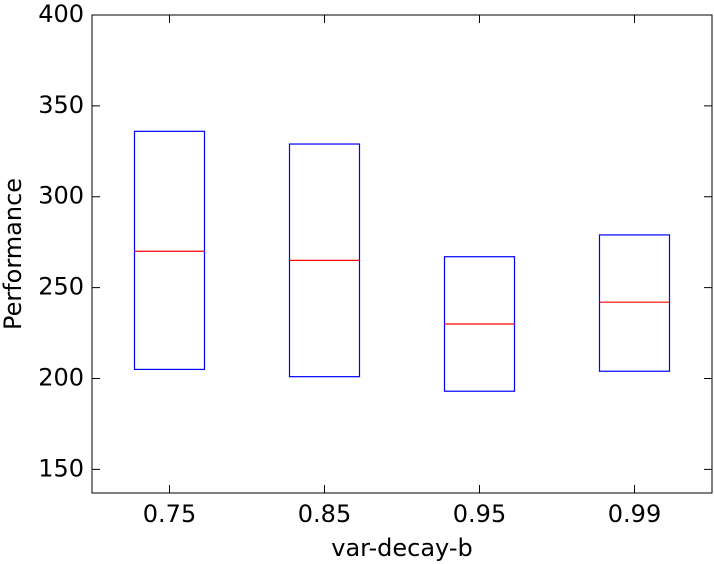 The height and width of the screenshot is (564, 714). Describe the element at coordinates (13, 254) in the screenshot. I see `y-axis-label: Performance` at that location.